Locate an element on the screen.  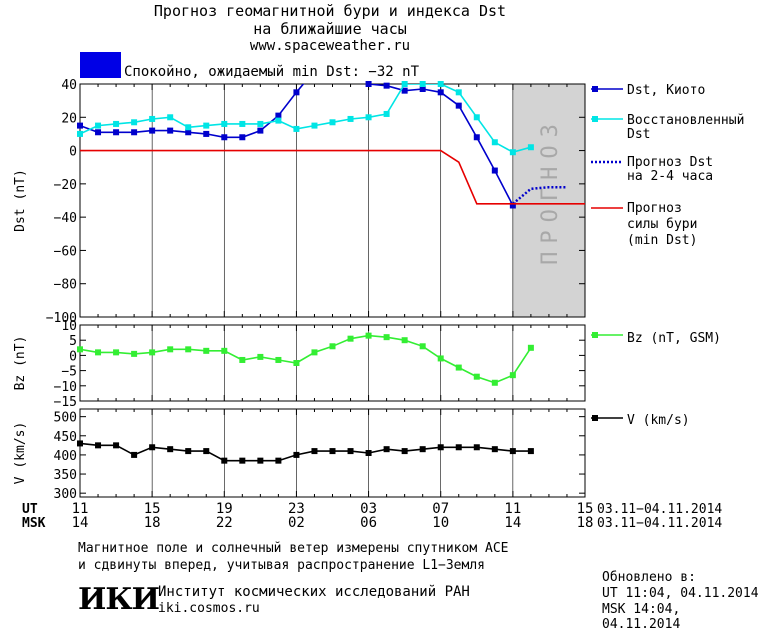
ut-tick-label: 19 is located at coordinates (224, 509).